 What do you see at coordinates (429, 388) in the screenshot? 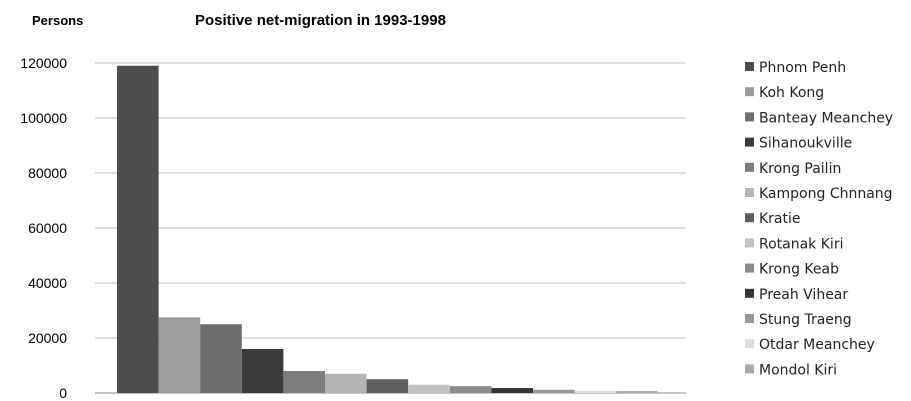
I see `bar-rotanak-kiri` at bounding box center [429, 388].